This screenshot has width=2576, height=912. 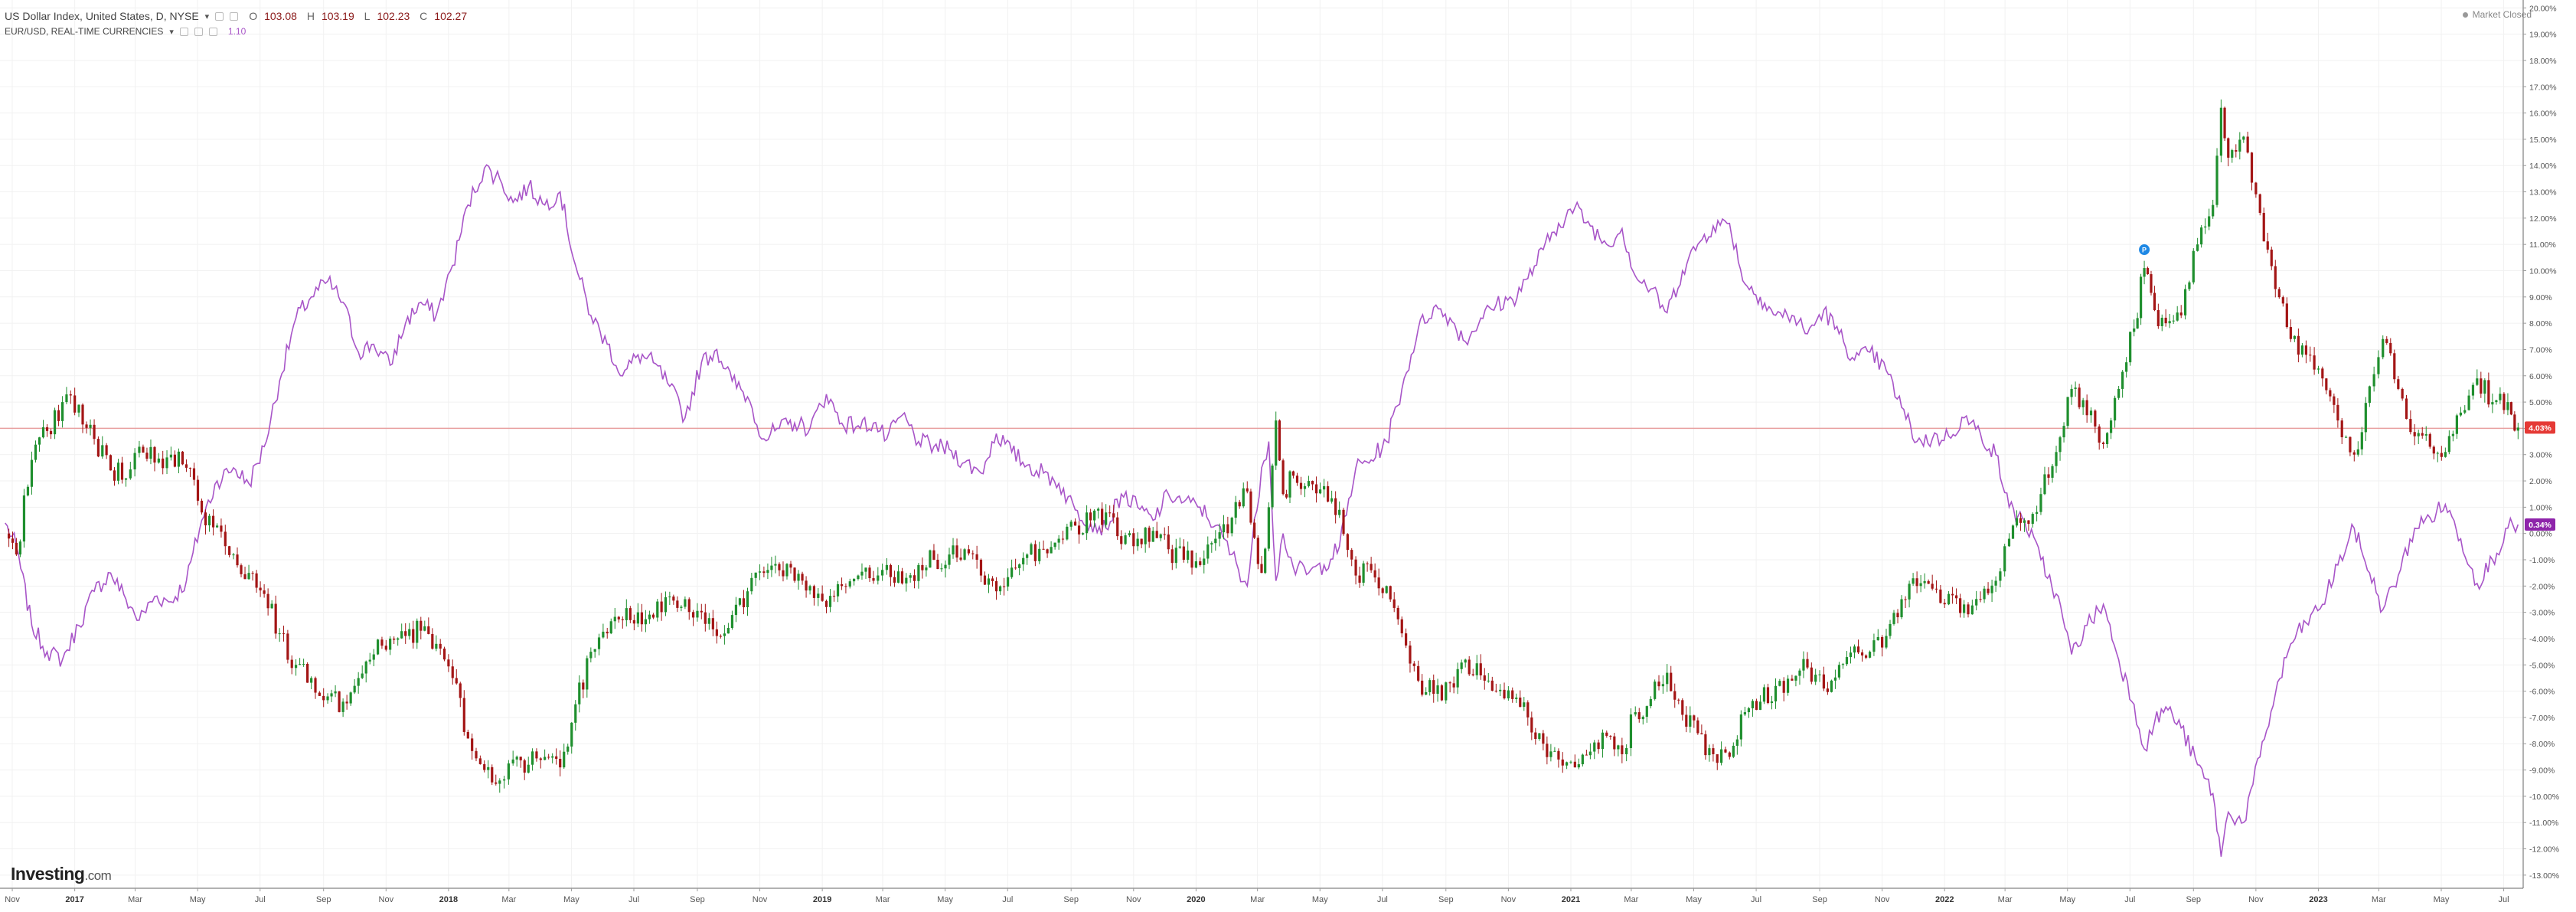 I want to click on x-tick-label: Jul, so click(x=260, y=899).